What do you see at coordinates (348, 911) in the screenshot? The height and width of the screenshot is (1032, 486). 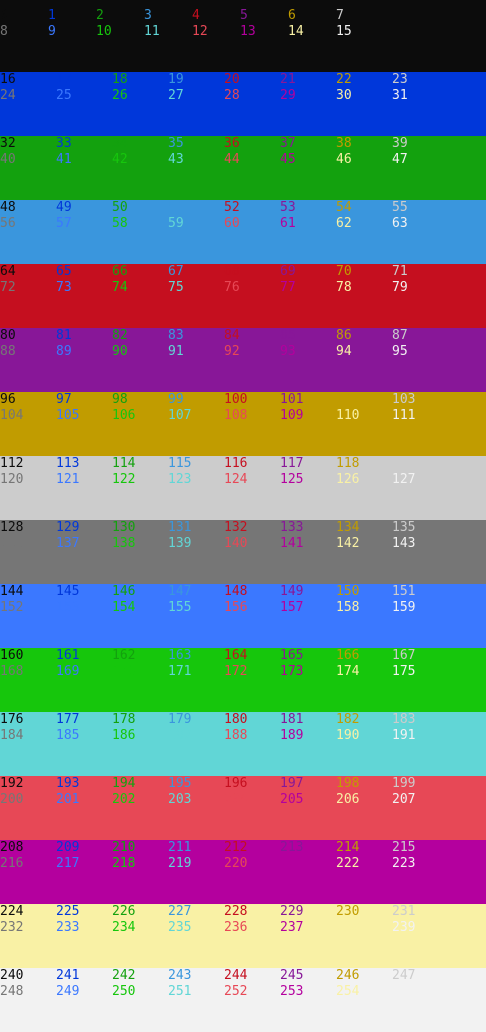 I see `color-index-230: 230` at bounding box center [348, 911].